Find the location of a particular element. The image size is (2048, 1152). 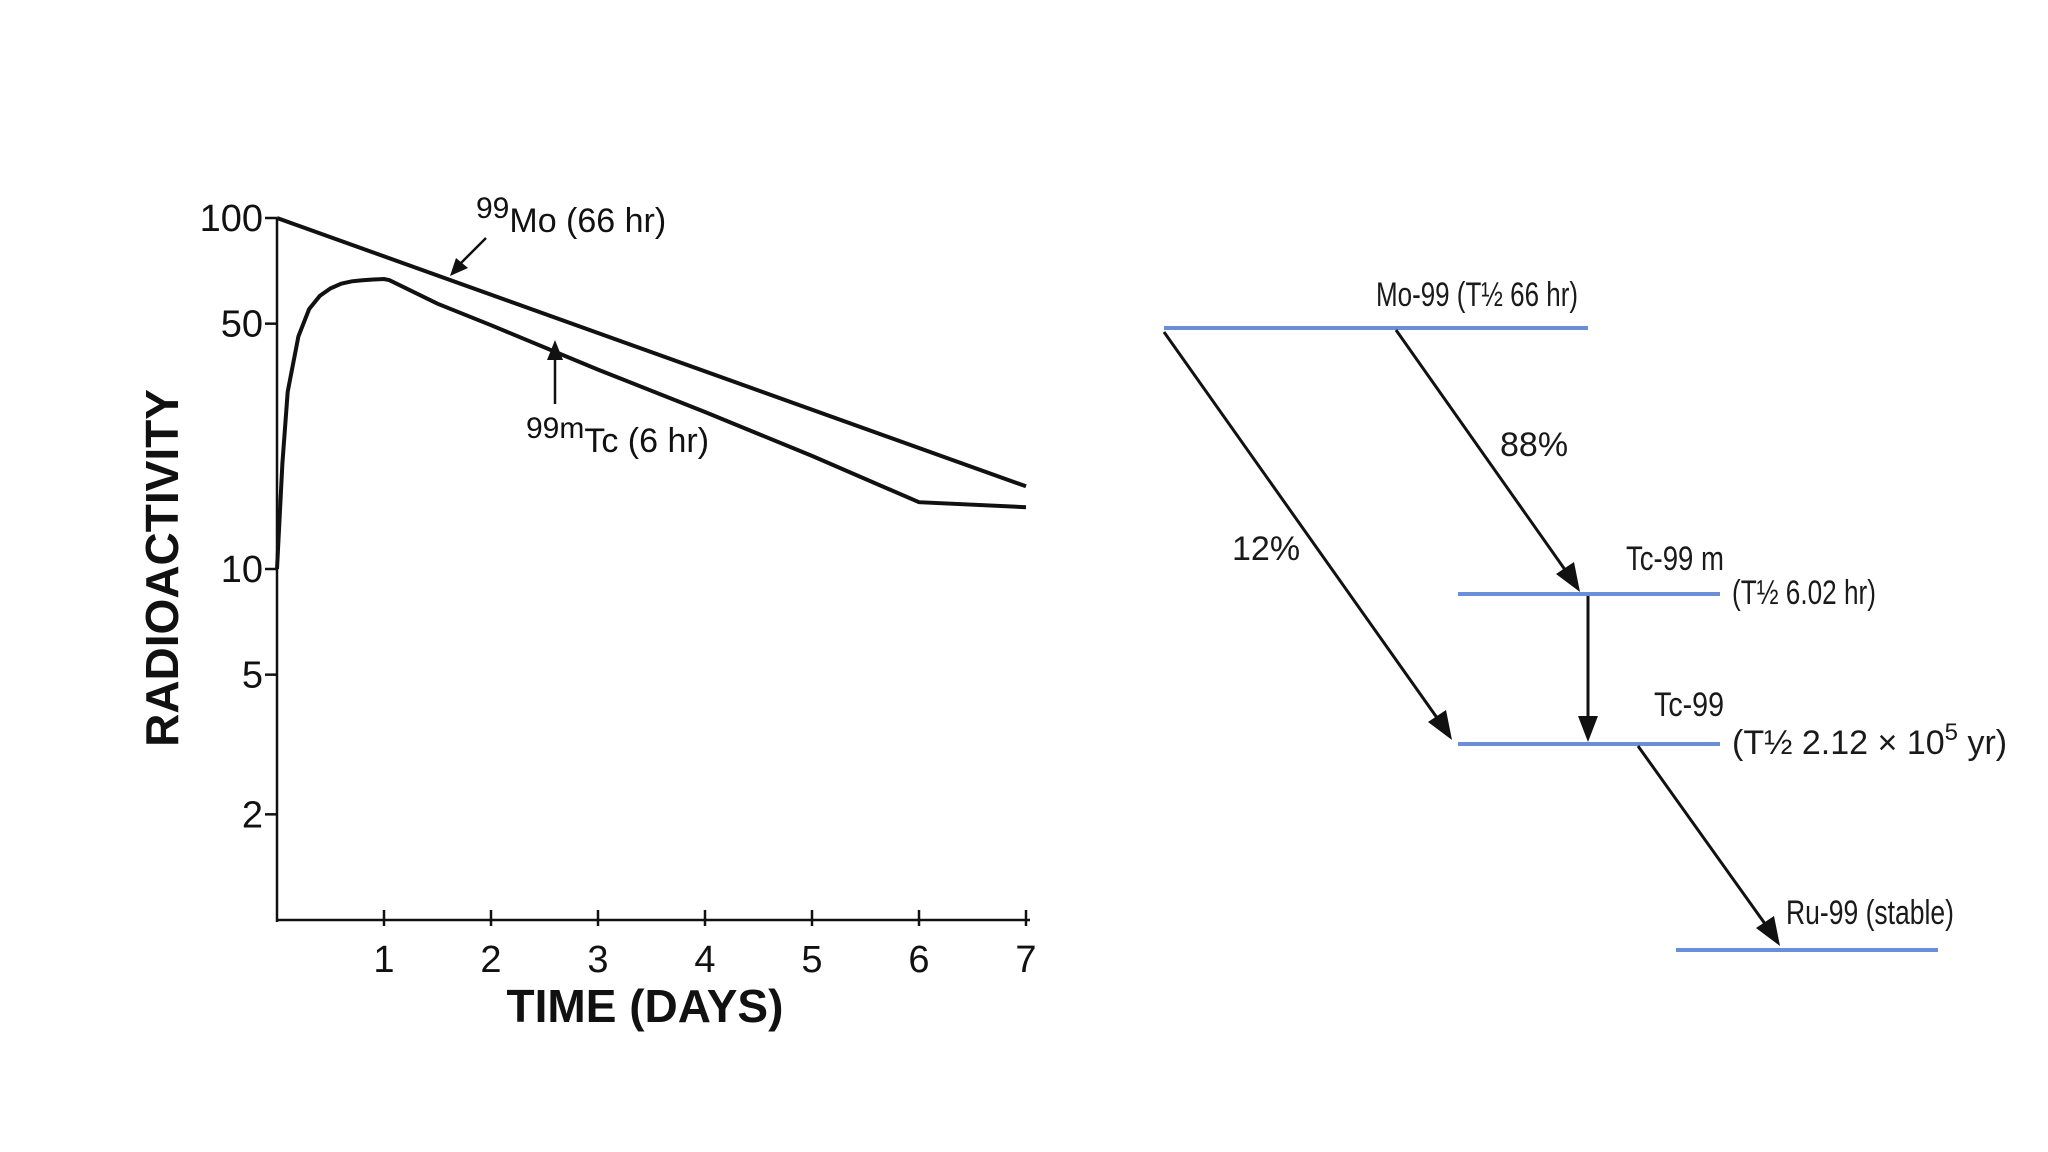

tc99-name: Tc-99 is located at coordinates (1689, 705).